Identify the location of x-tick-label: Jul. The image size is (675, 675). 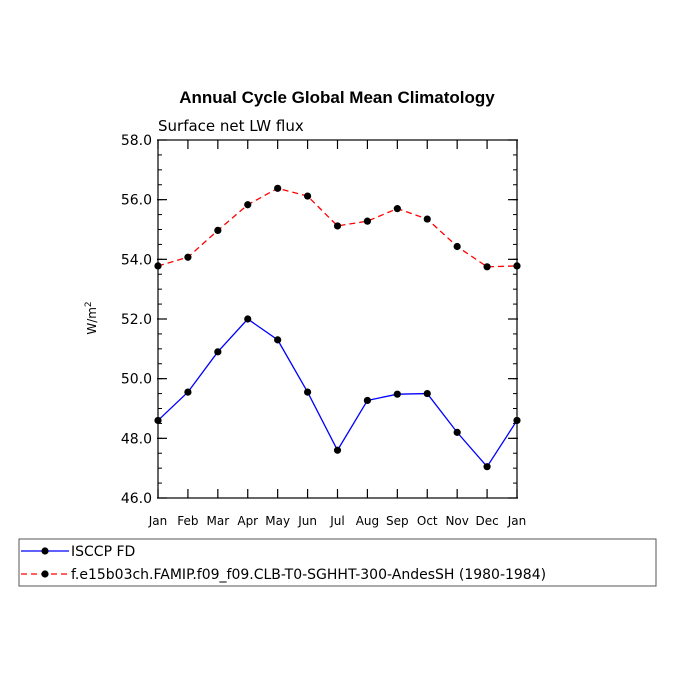
(336, 521).